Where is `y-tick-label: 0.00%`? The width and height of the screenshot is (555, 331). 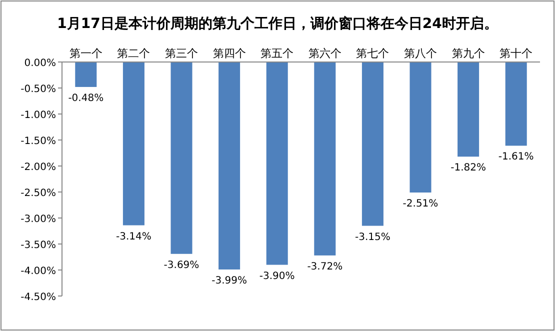 y-tick-label: 0.00% is located at coordinates (40, 63).